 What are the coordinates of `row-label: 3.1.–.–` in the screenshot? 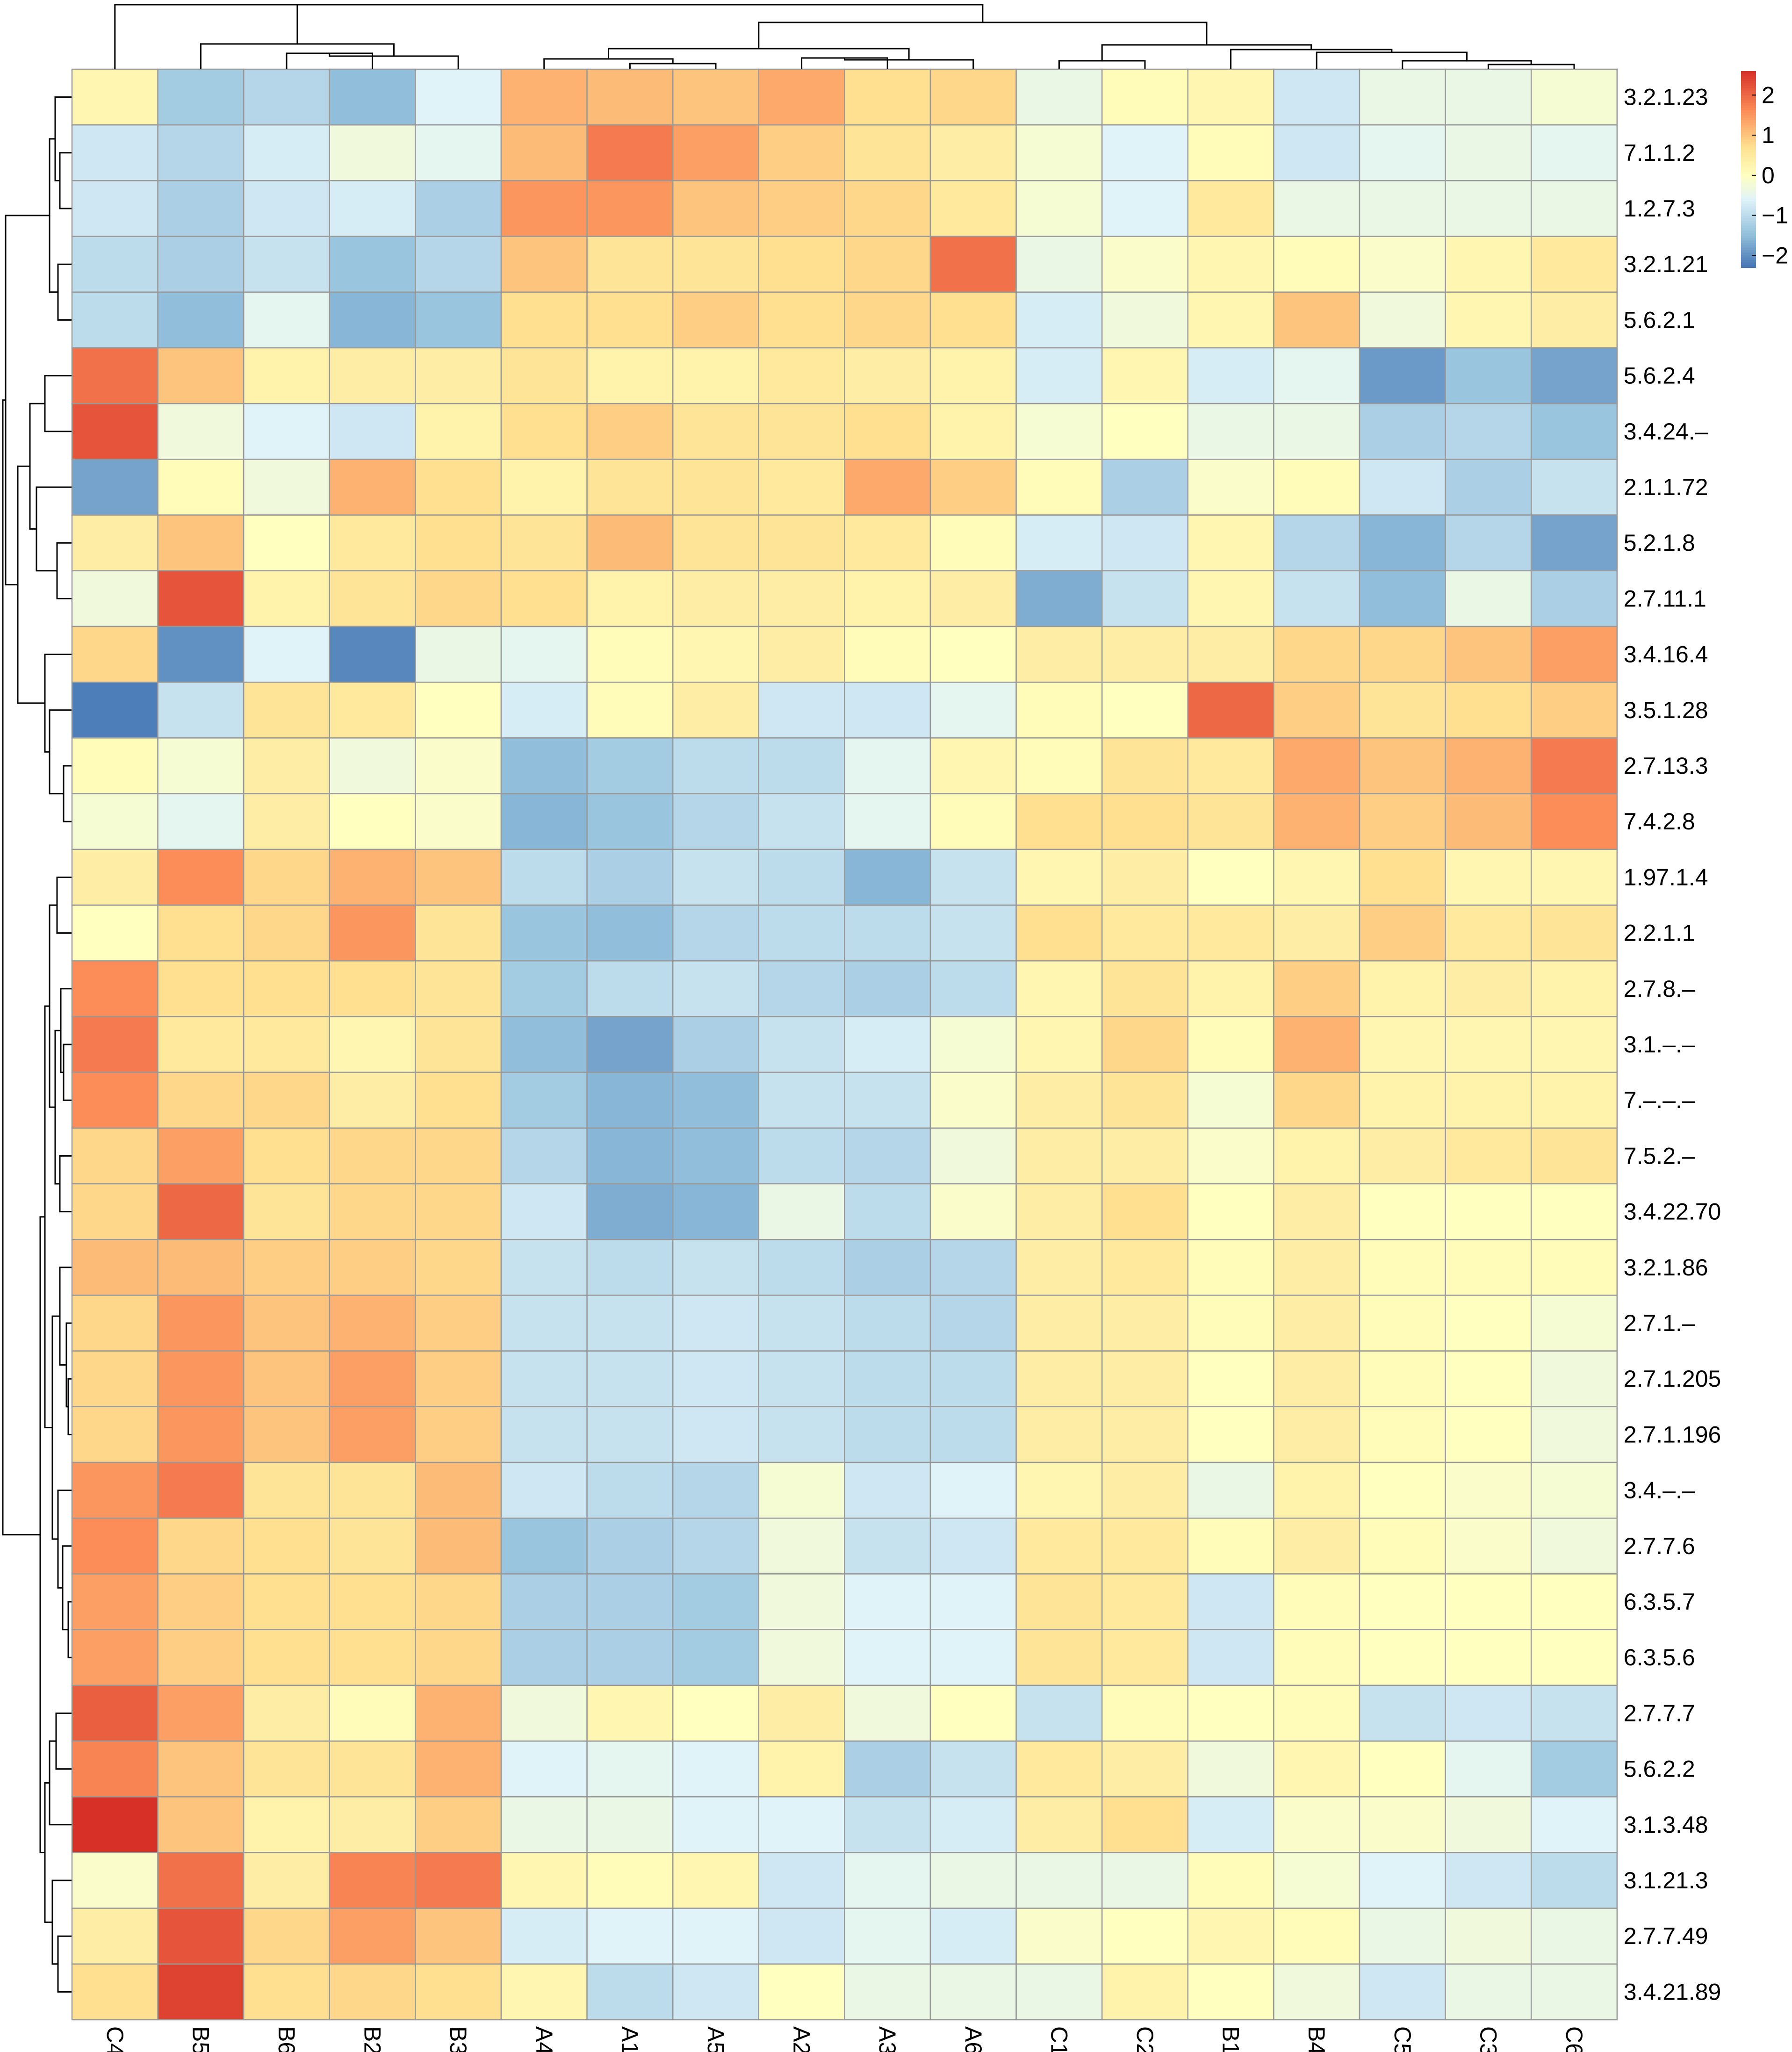 It's located at (1659, 1044).